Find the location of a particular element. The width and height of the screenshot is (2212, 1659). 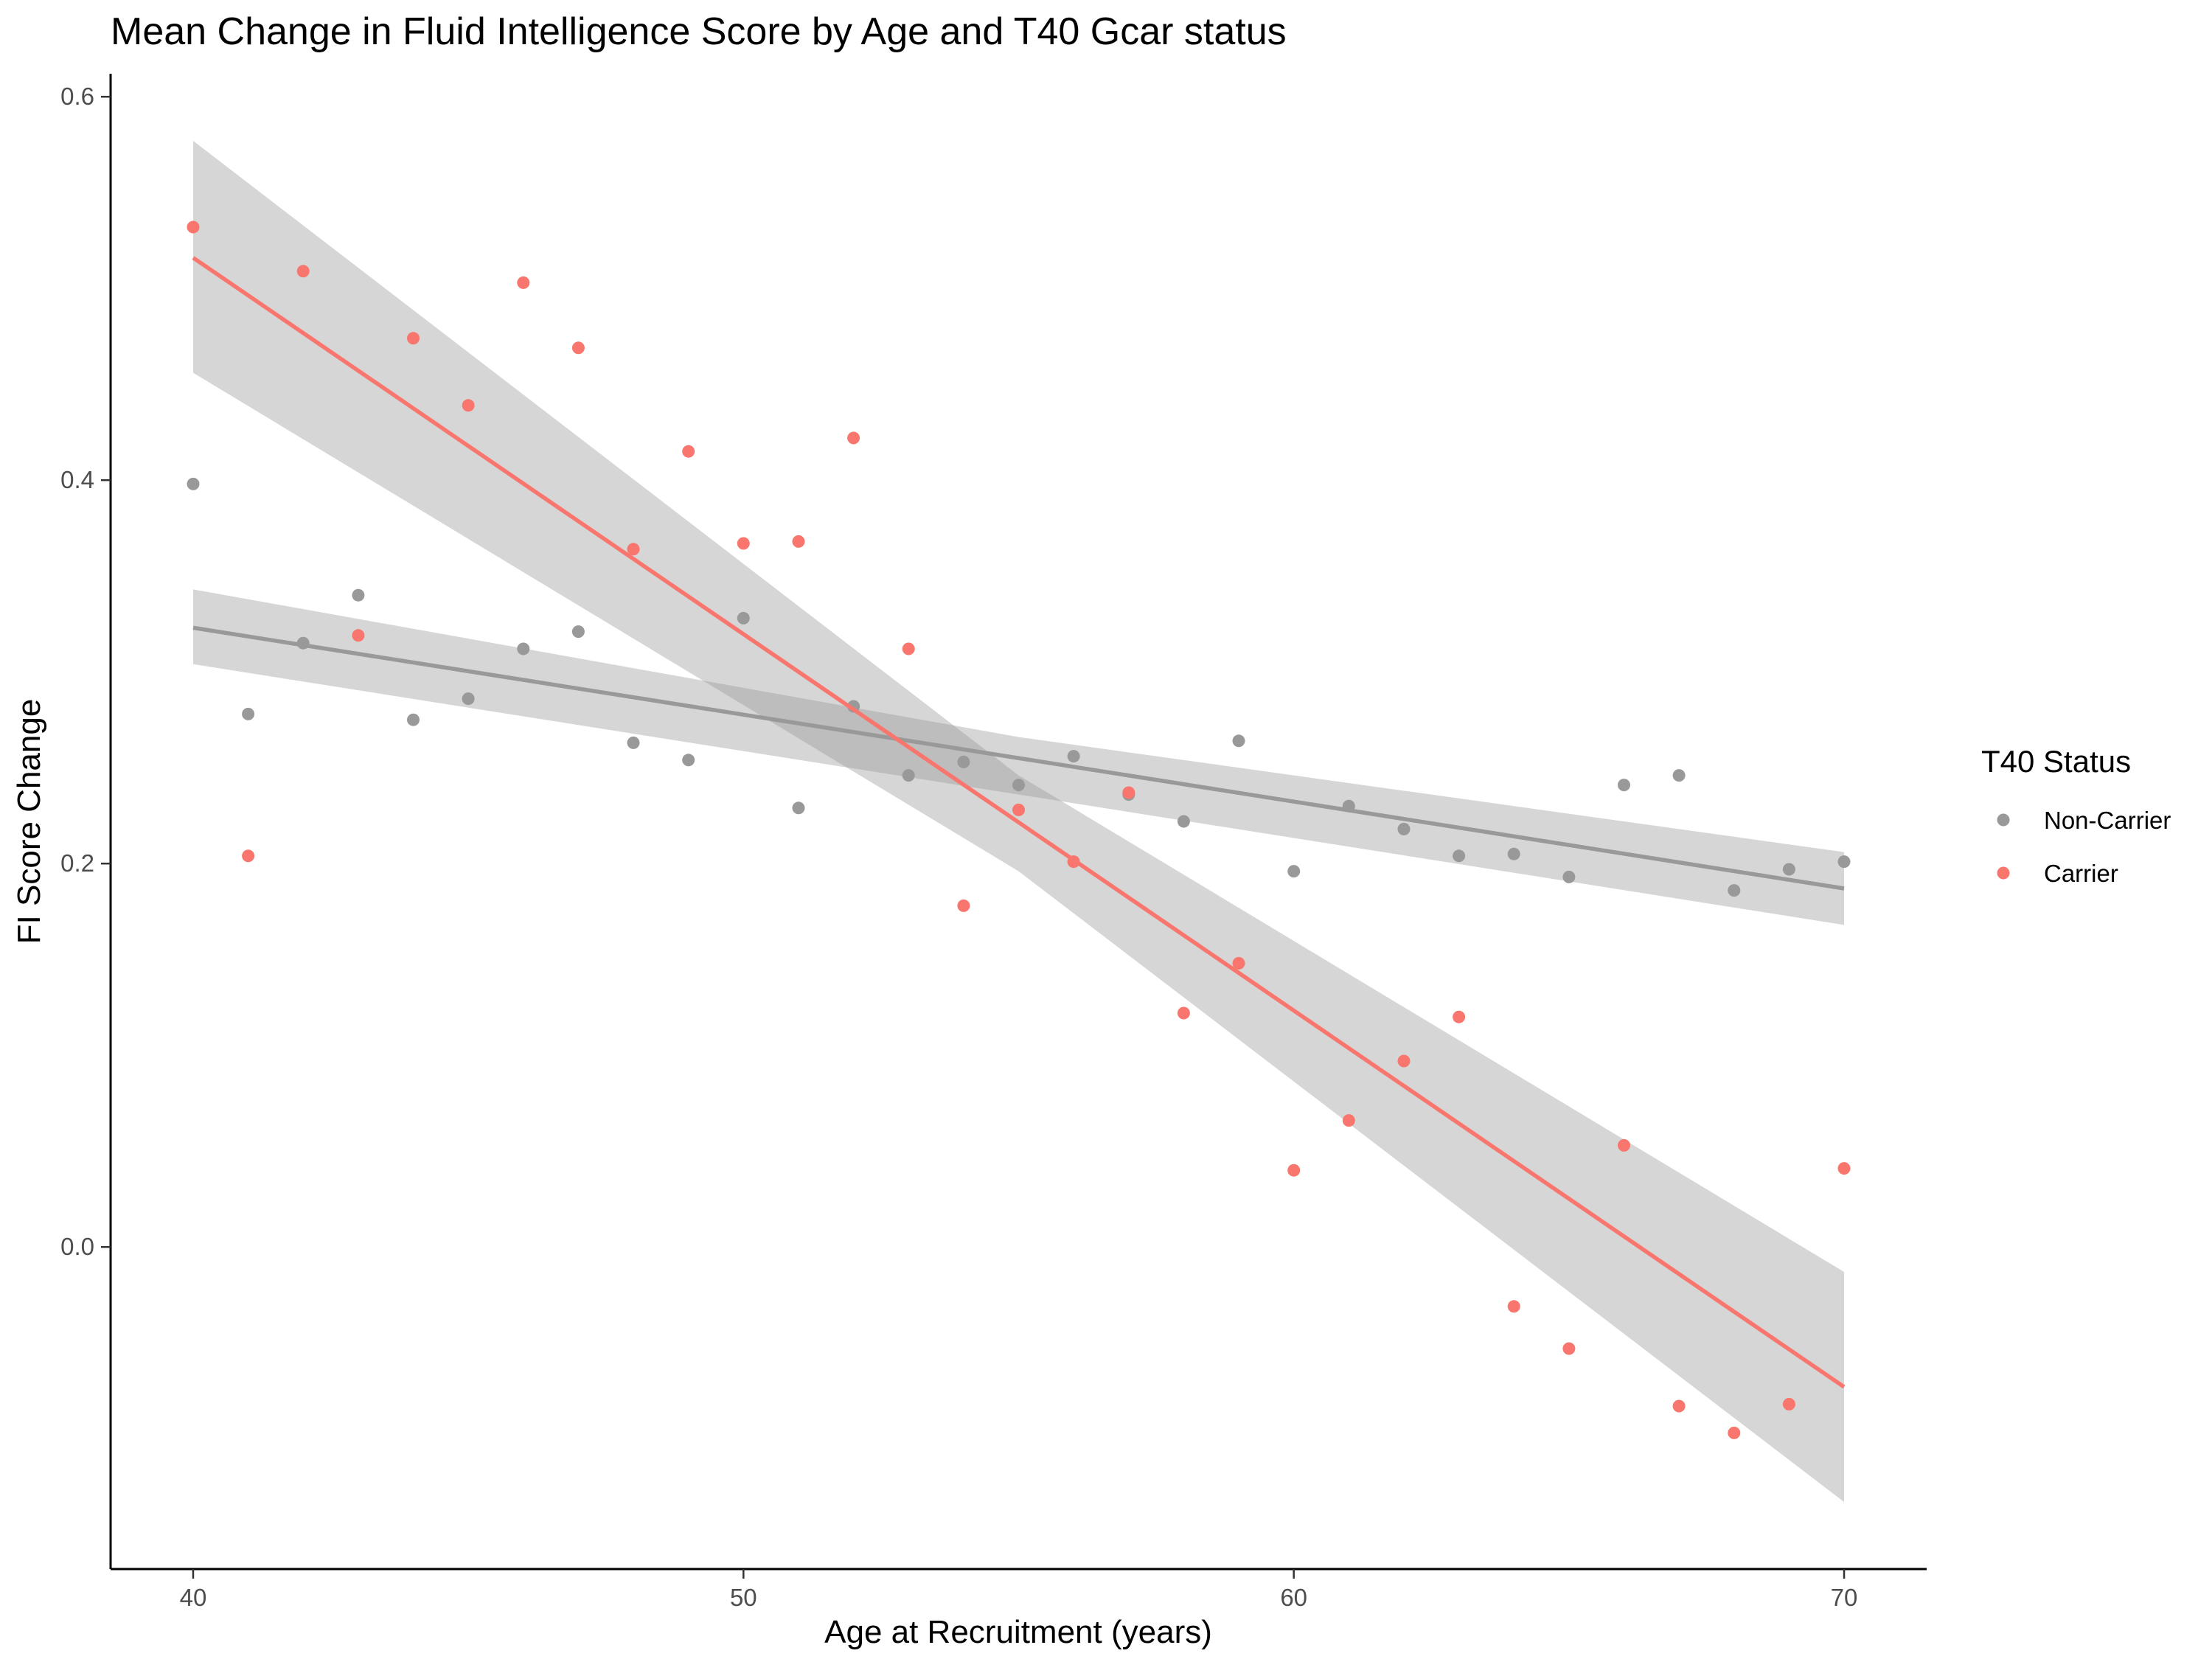

legend: T40 Status Non-Carrier Carrier is located at coordinates (2076, 815).